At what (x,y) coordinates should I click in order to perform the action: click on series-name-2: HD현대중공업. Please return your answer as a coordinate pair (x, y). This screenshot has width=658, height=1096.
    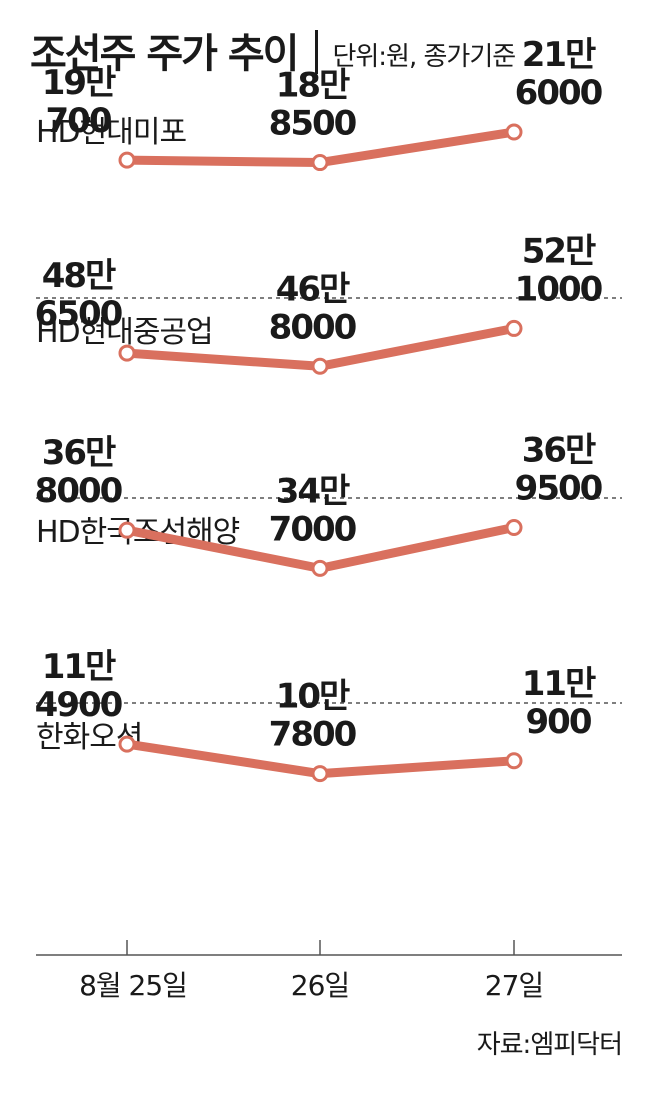
    Looking at the image, I should click on (124, 332).